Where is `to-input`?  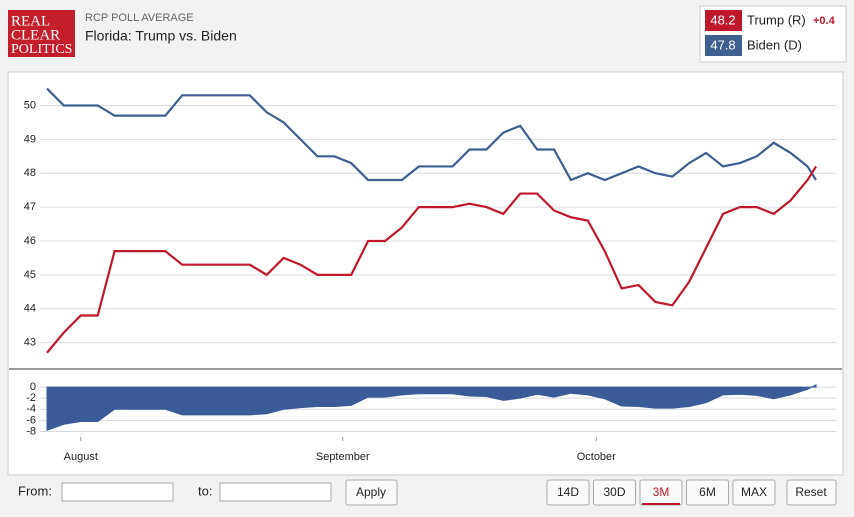 to-input is located at coordinates (275, 492).